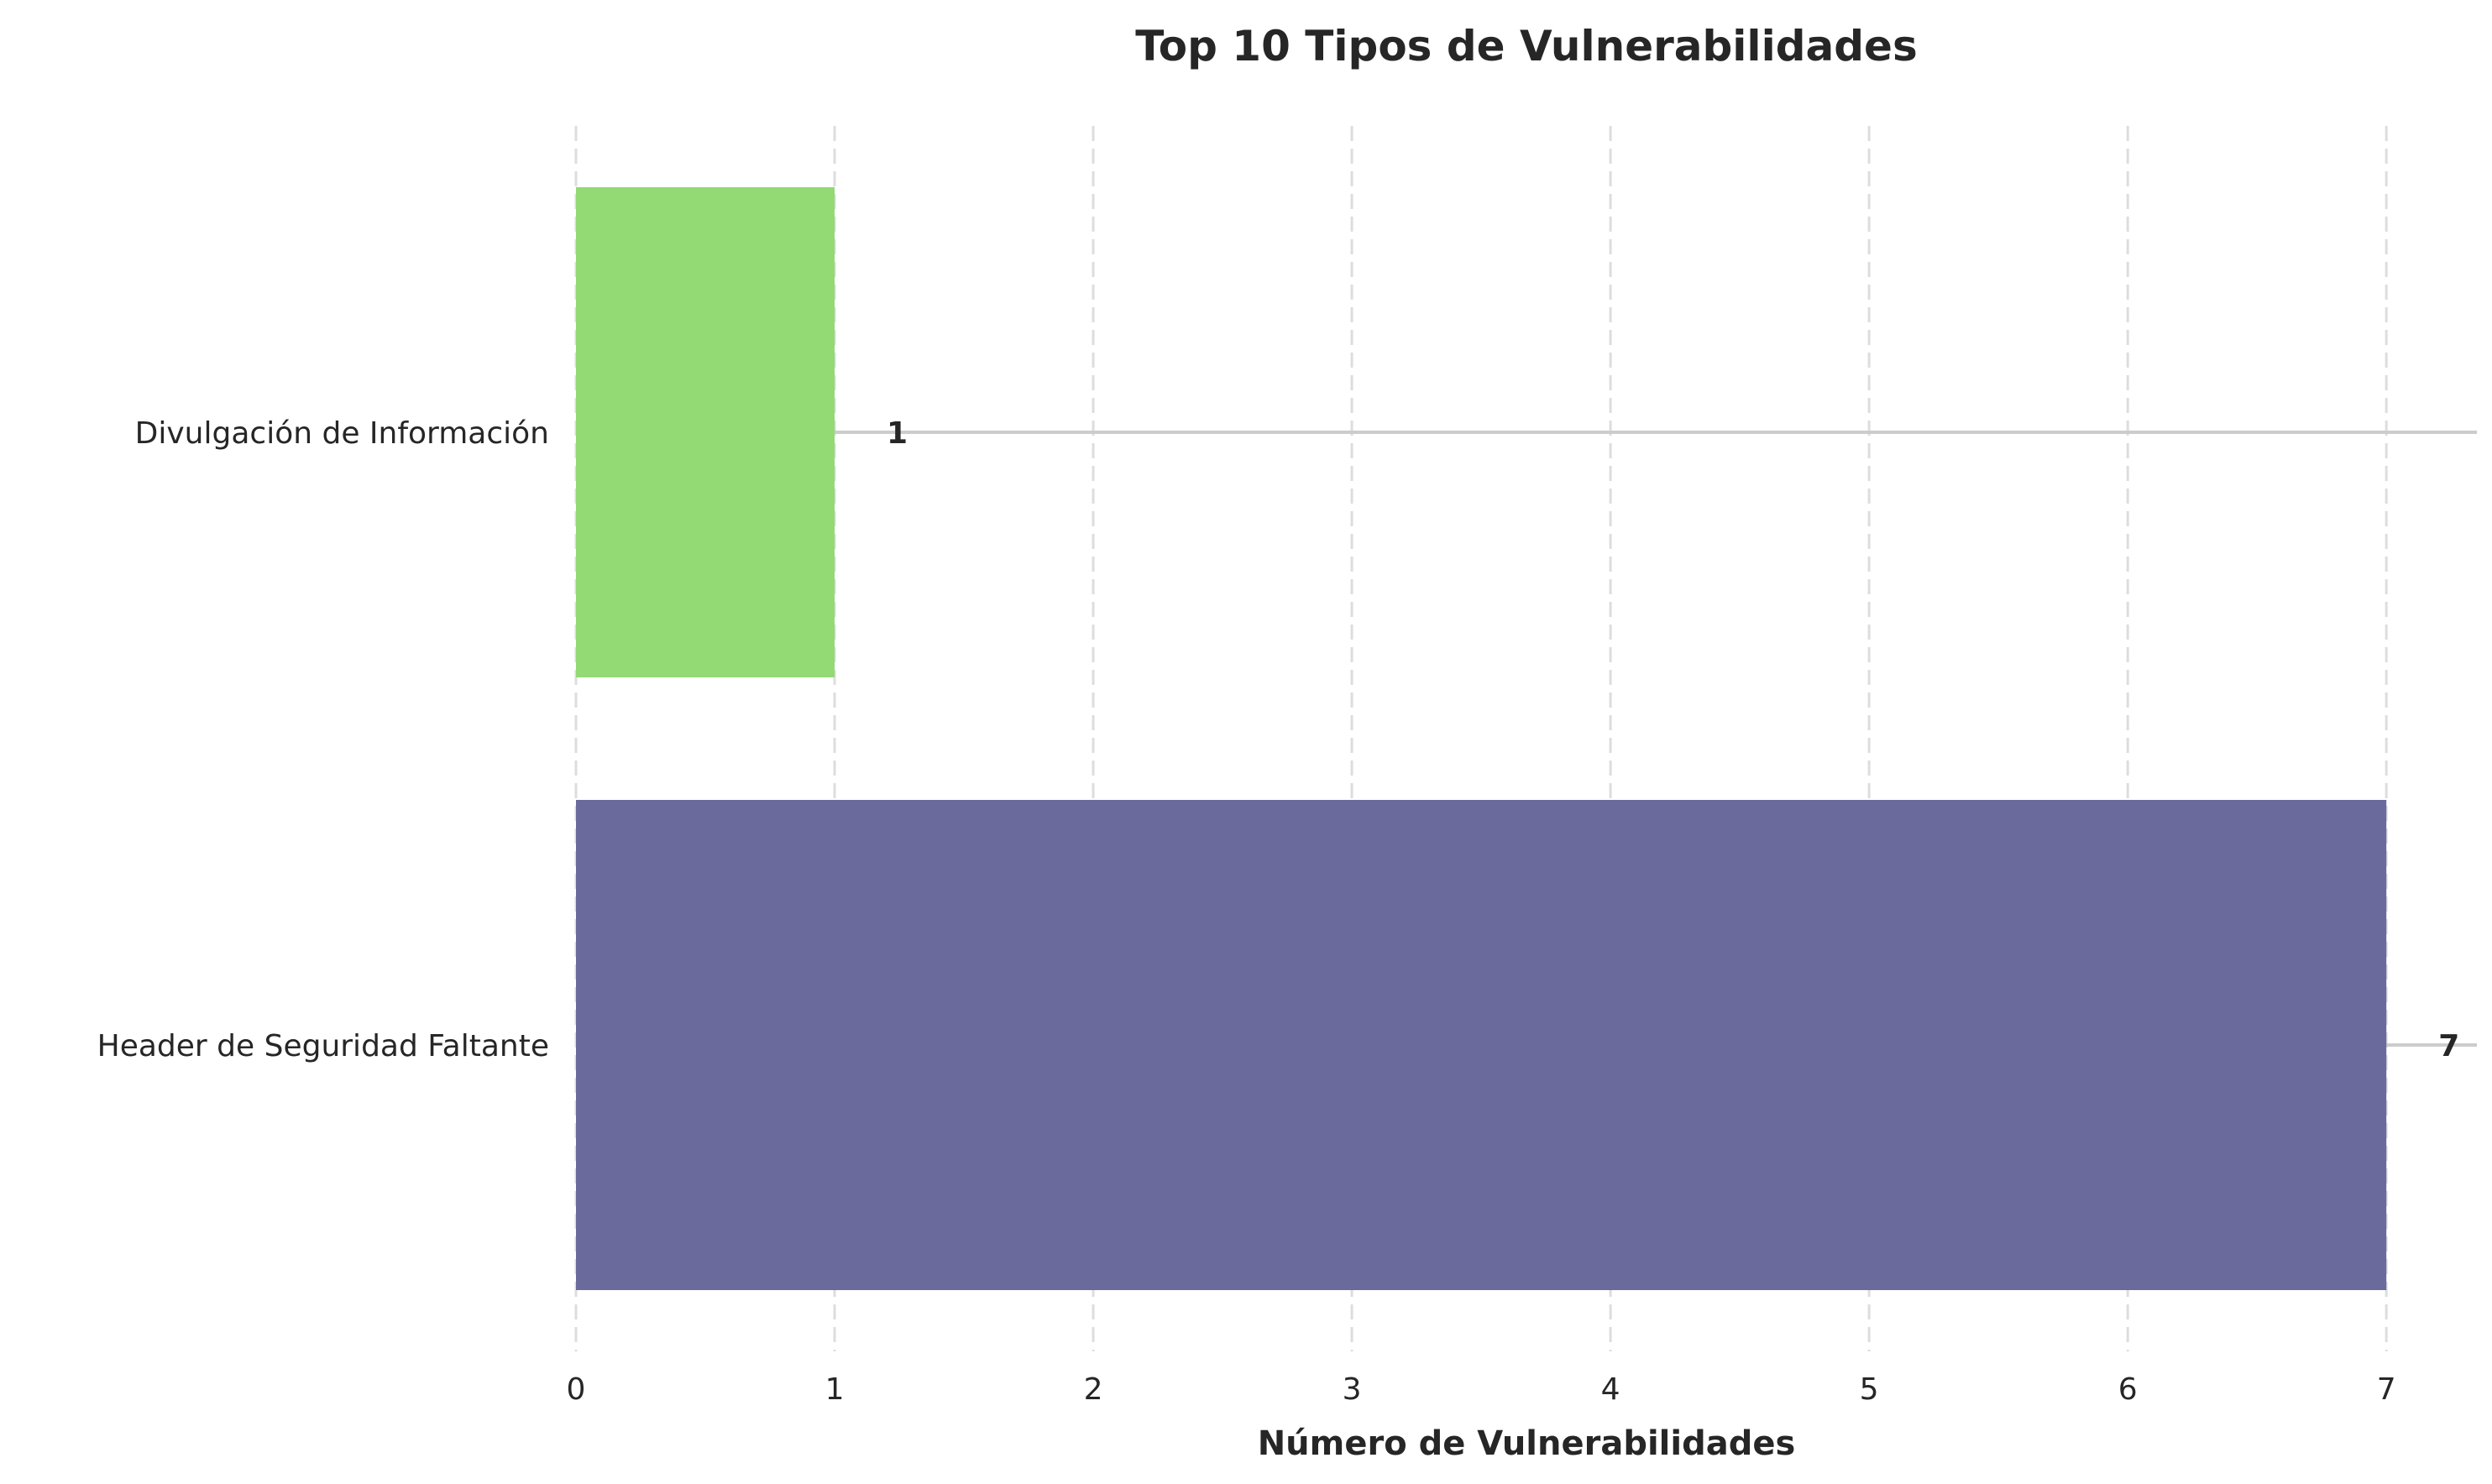 The width and height of the screenshot is (2492, 1484). I want to click on x-tick-label: 1, so click(835, 1389).